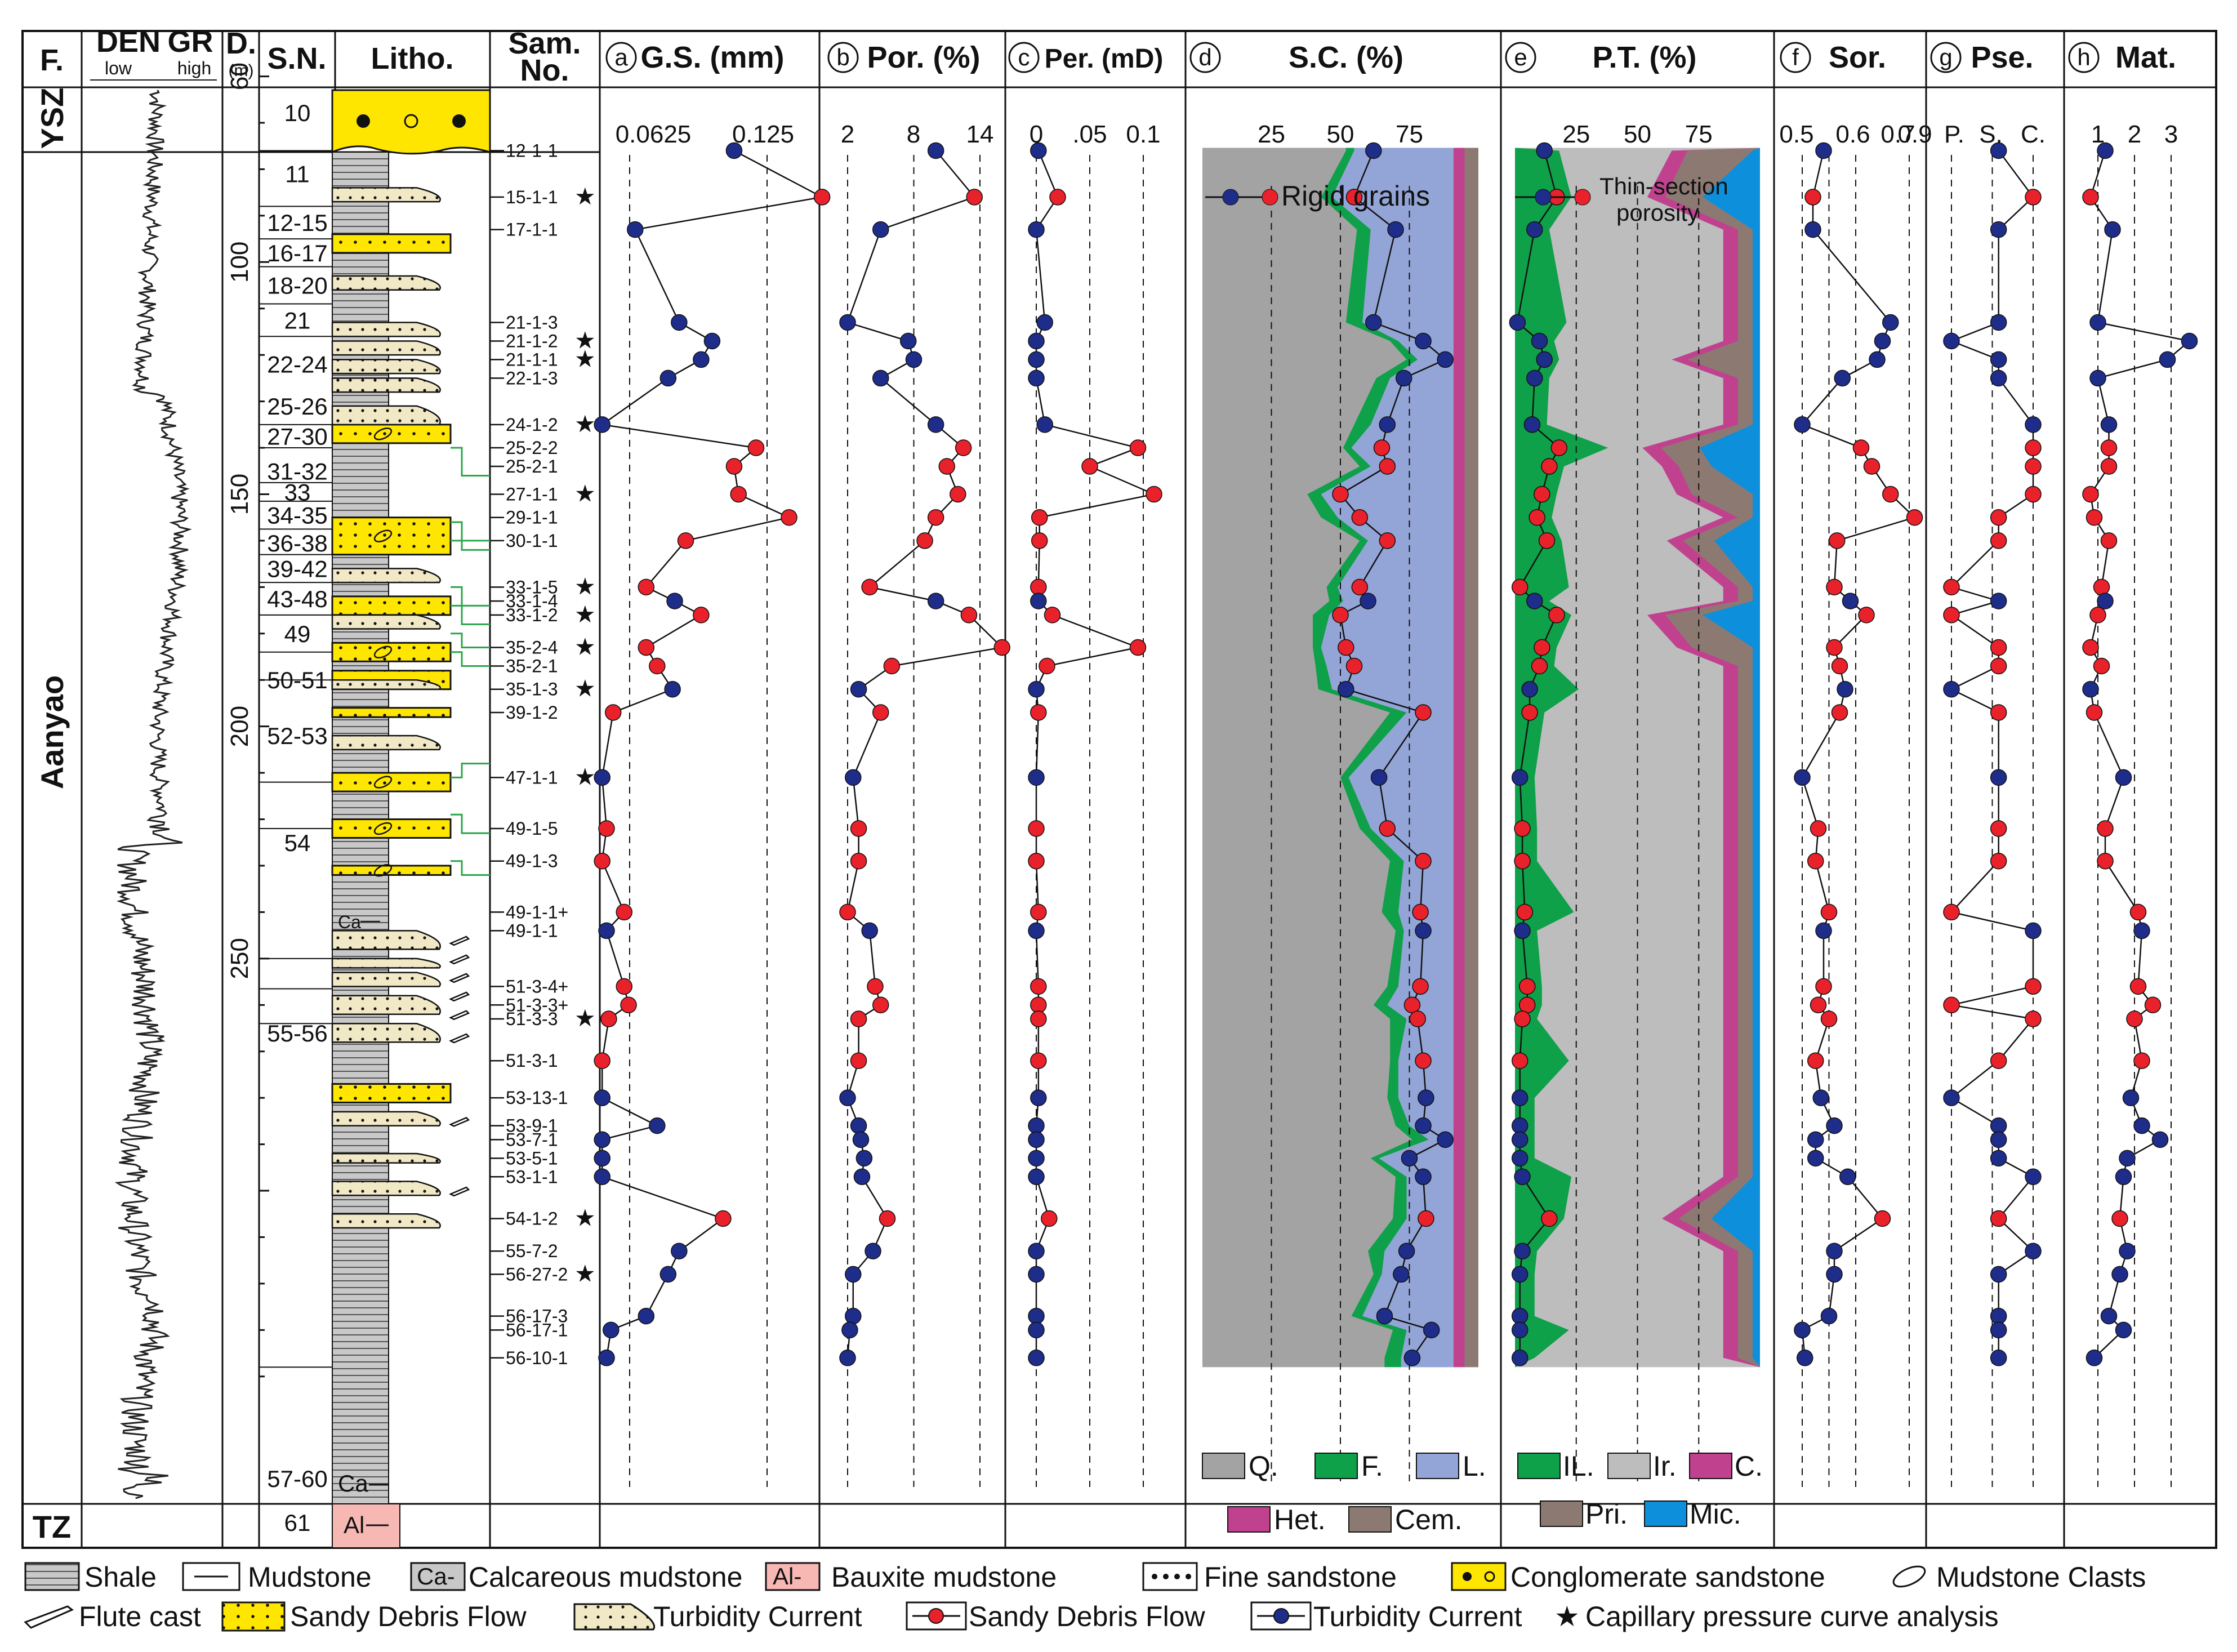 Image resolution: width=2237 pixels, height=1652 pixels. I want to click on sample-label: 51-3-3+, so click(537, 1005).